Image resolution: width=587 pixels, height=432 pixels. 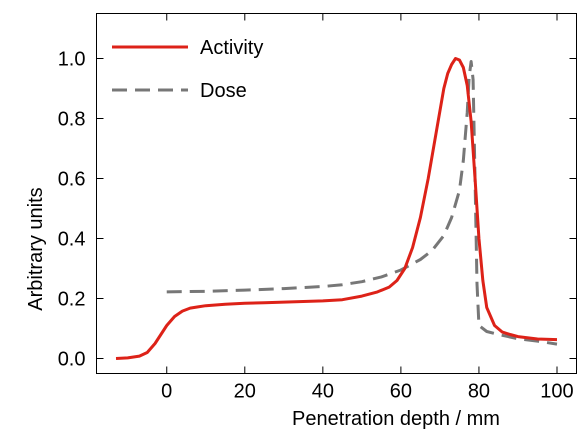 I want to click on x-axis-title: Penetration depth / mm, so click(x=396, y=419).